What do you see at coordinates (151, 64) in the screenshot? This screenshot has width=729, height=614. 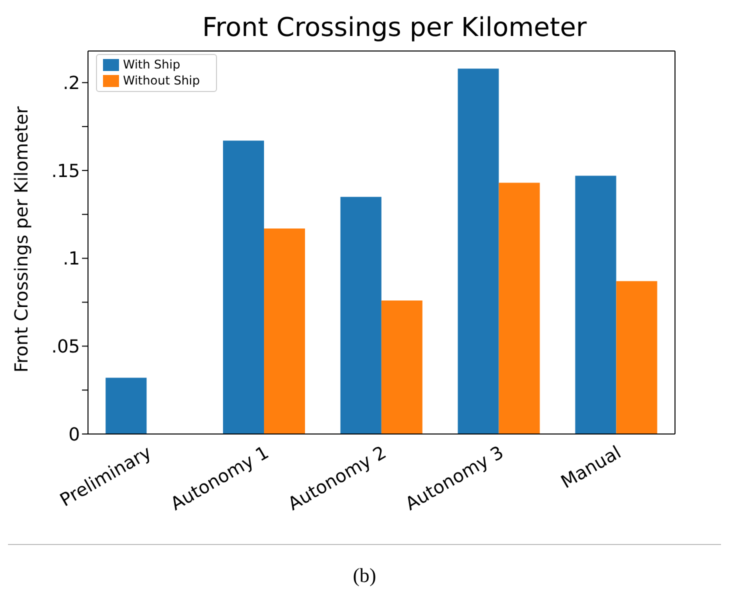 I see `legend-label: With Ship` at bounding box center [151, 64].